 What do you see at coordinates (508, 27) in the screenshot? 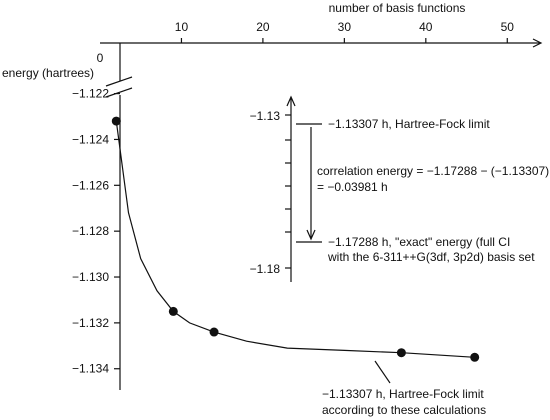
I see `x-tick-label: 50` at bounding box center [508, 27].